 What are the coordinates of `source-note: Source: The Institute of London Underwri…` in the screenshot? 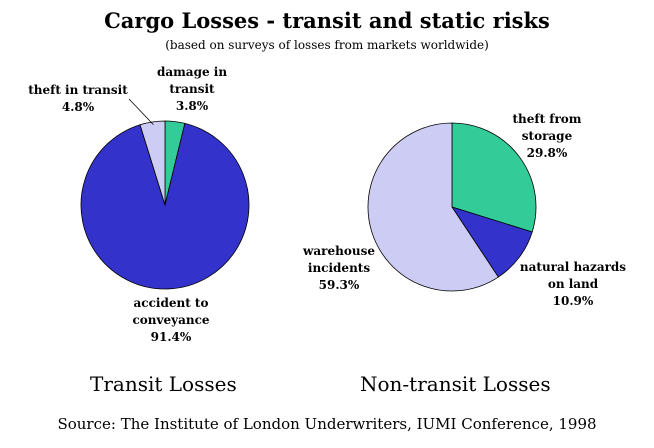 It's located at (327, 424).